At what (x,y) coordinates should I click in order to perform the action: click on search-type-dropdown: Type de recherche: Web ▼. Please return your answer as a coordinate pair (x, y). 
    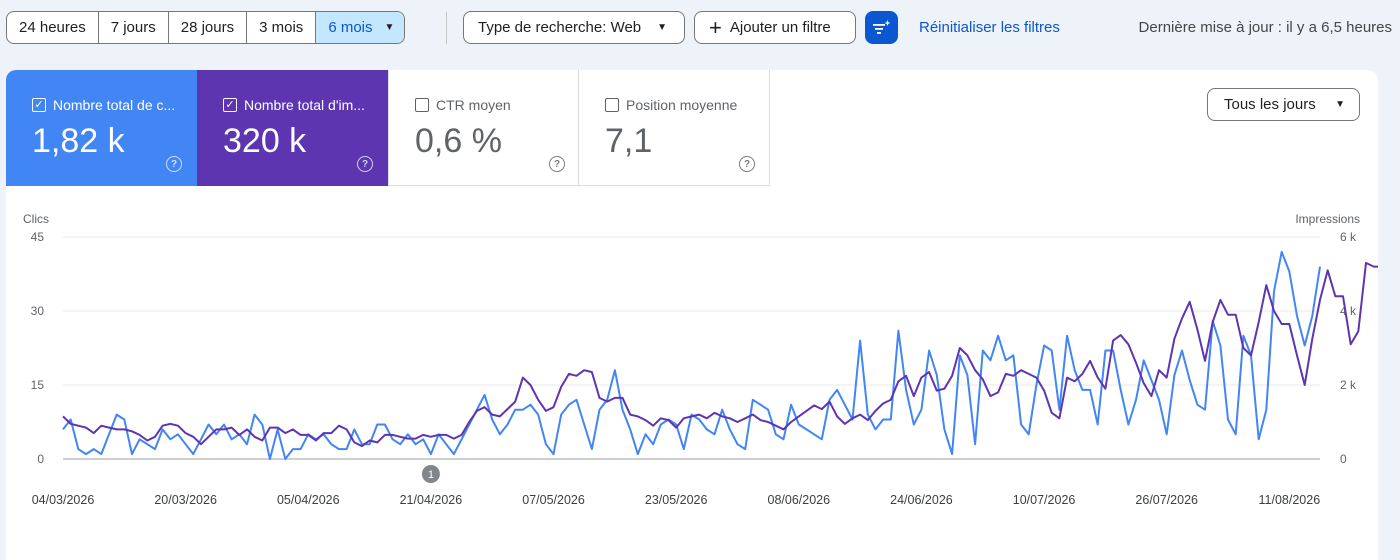
    Looking at the image, I should click on (574, 27).